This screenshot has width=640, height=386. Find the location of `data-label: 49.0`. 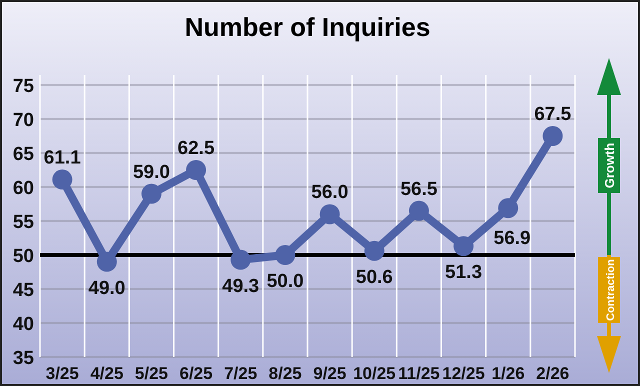

data-label: 49.0 is located at coordinates (107, 288).